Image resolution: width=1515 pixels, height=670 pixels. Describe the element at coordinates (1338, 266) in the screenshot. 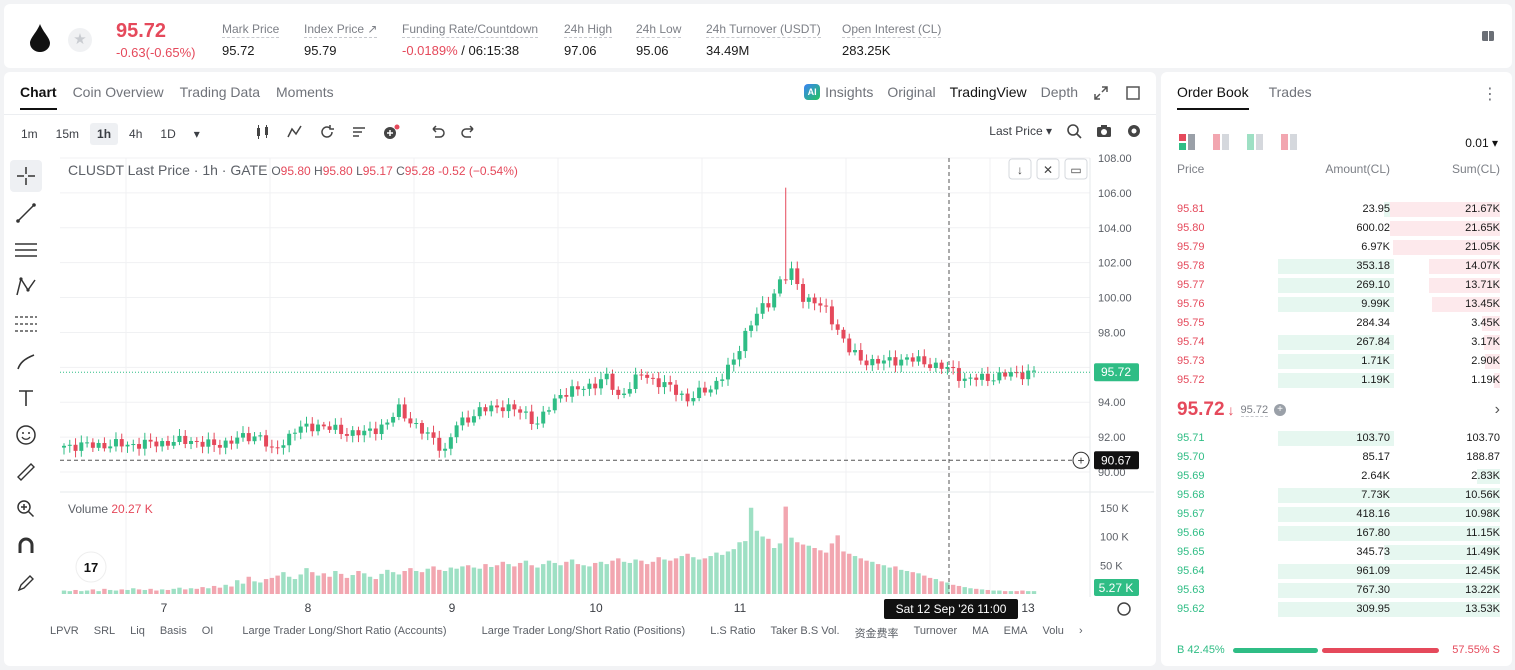

I see `ask-row: 95.78 353.18 14.07K` at that location.